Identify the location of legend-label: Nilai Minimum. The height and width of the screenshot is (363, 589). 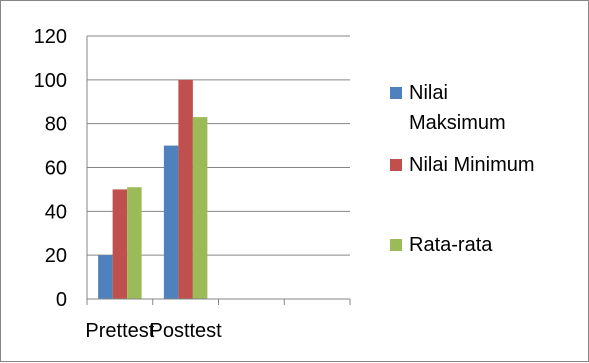
(472, 165).